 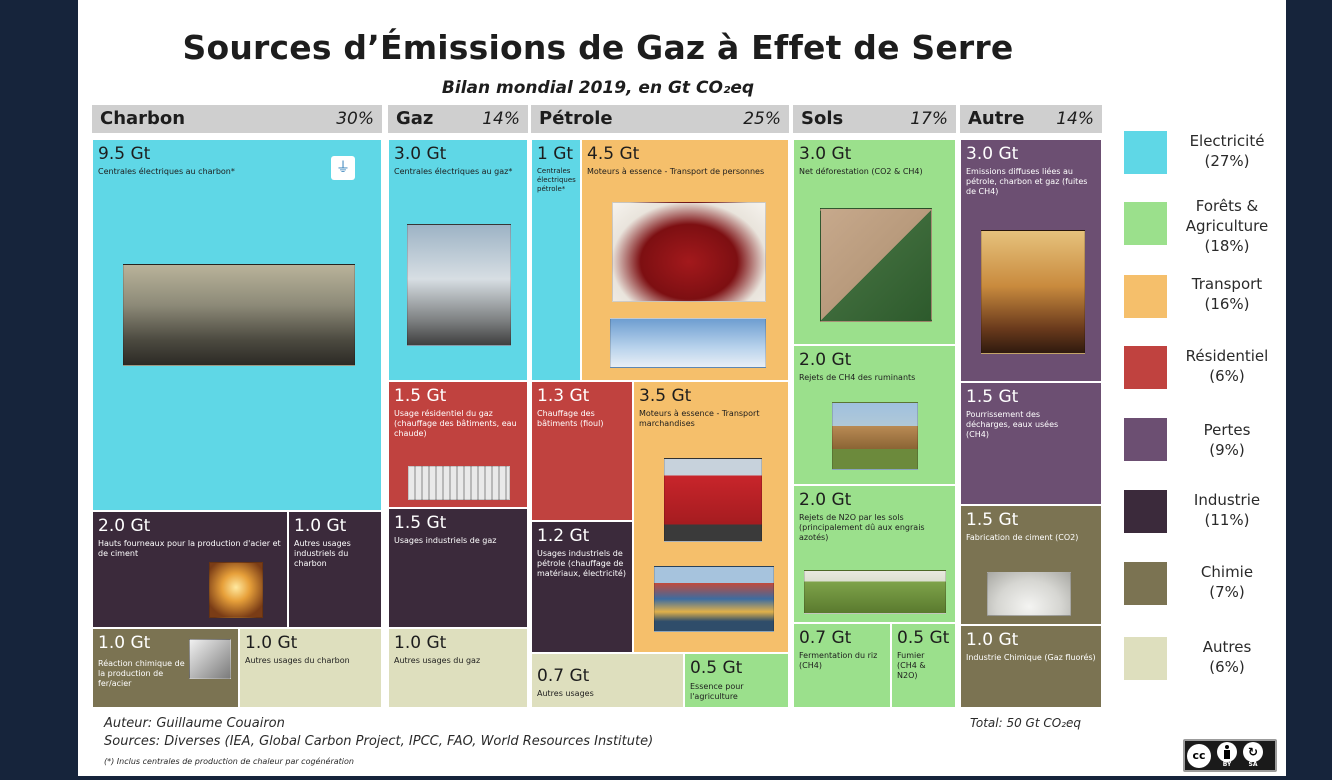 What do you see at coordinates (1029, 594) in the screenshot?
I see `cement-image` at bounding box center [1029, 594].